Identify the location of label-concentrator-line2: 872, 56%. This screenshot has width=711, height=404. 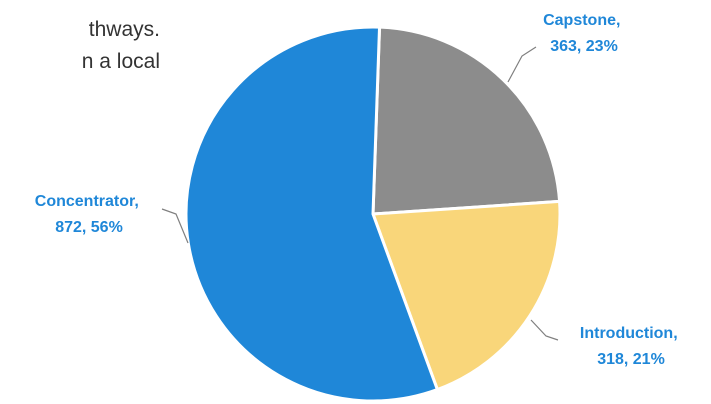
(89, 227).